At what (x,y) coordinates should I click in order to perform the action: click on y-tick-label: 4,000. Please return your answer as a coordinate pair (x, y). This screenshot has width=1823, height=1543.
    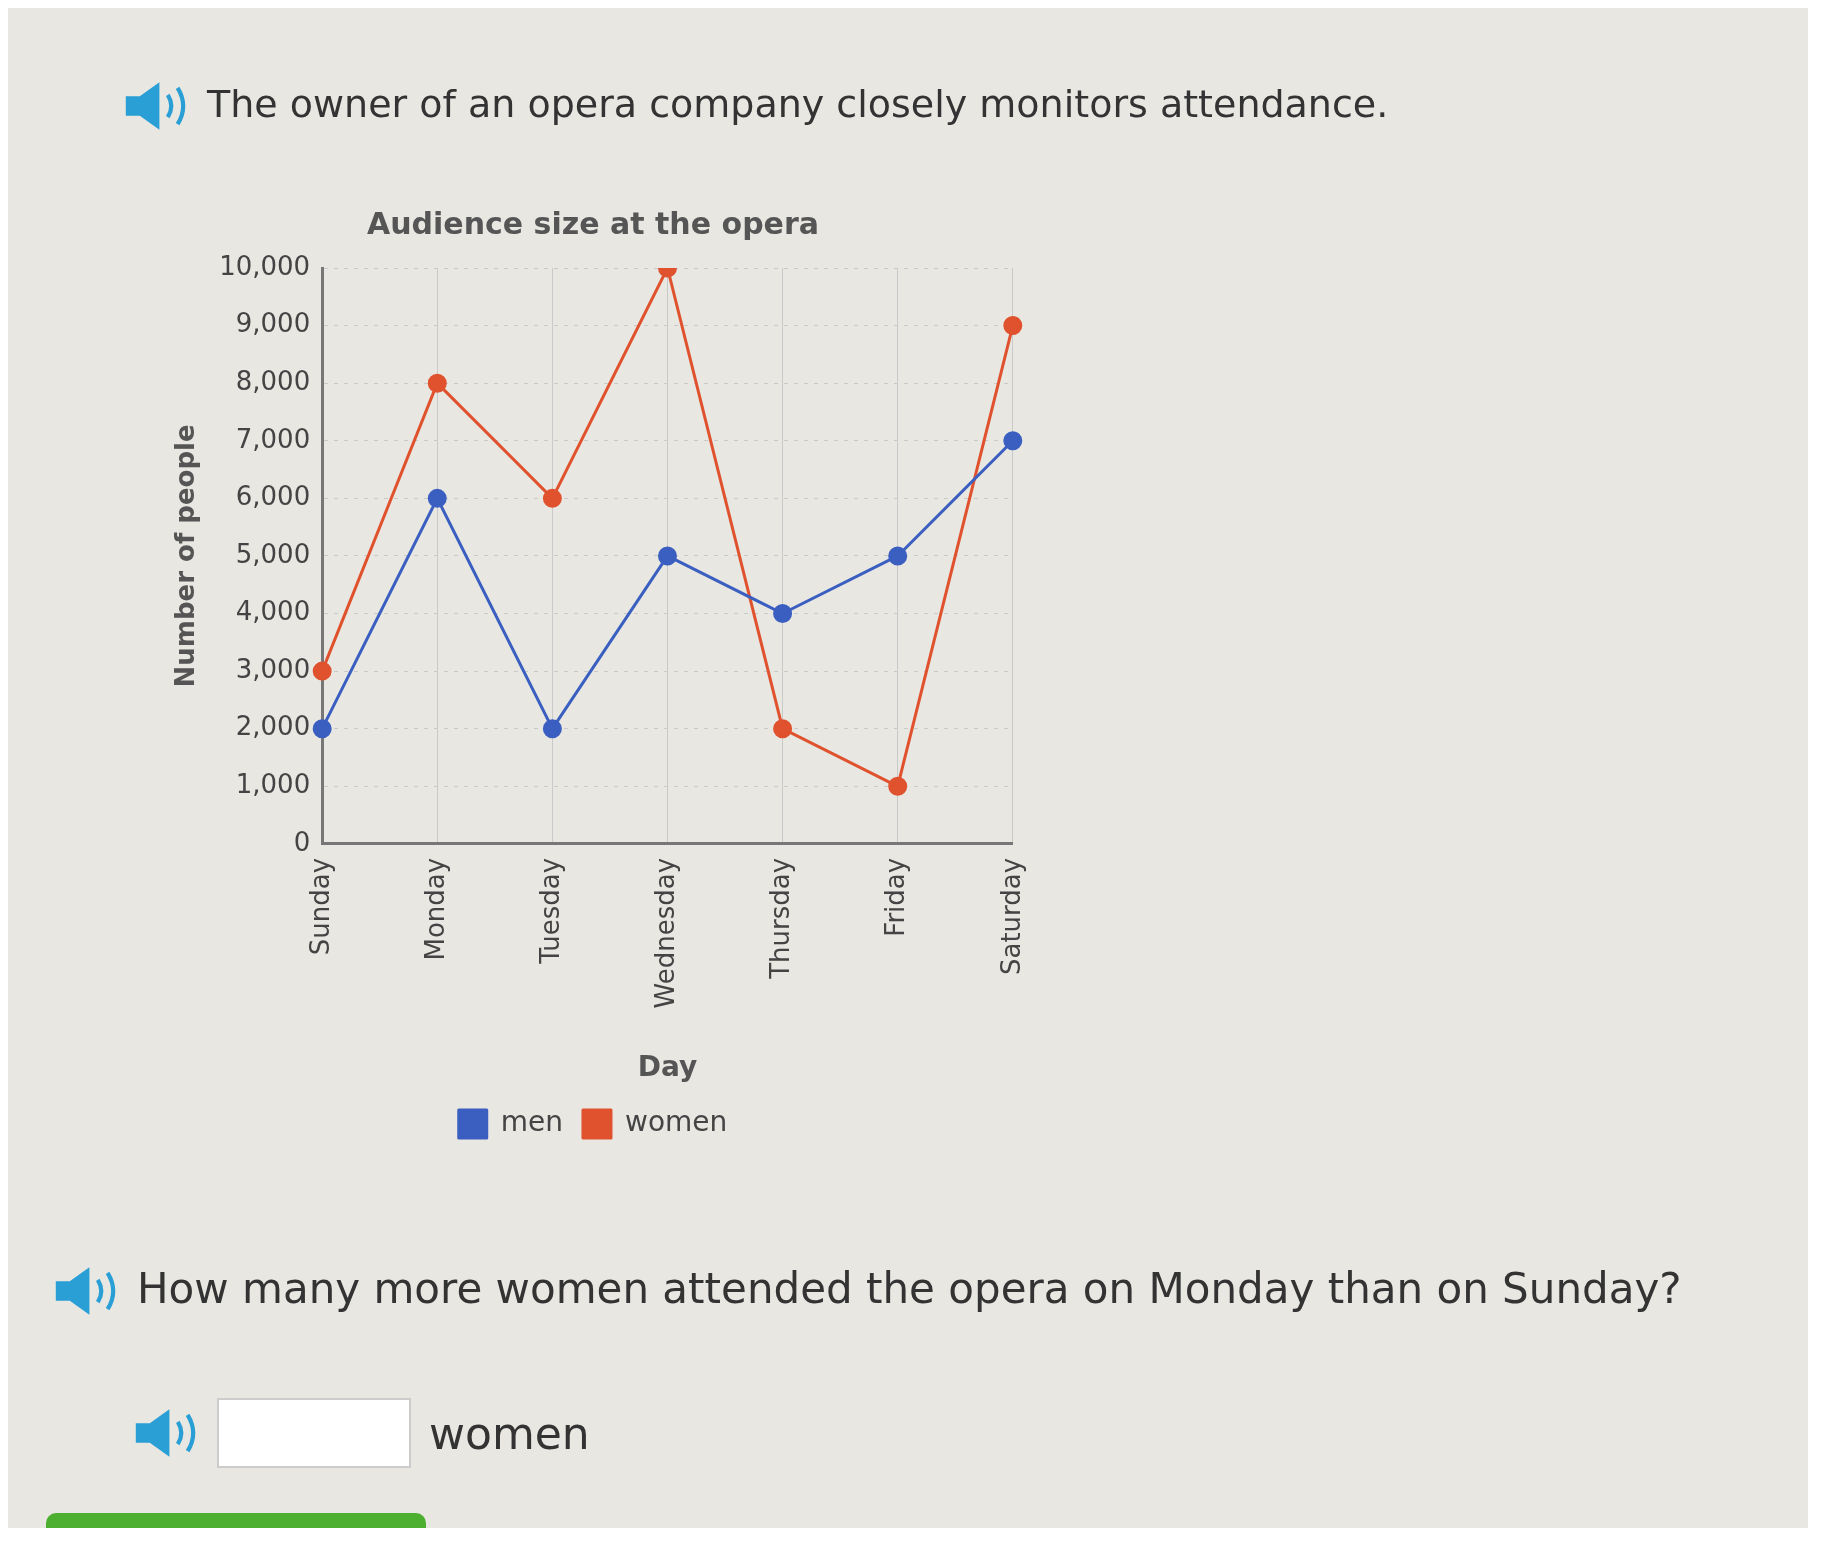
    Looking at the image, I should click on (273, 611).